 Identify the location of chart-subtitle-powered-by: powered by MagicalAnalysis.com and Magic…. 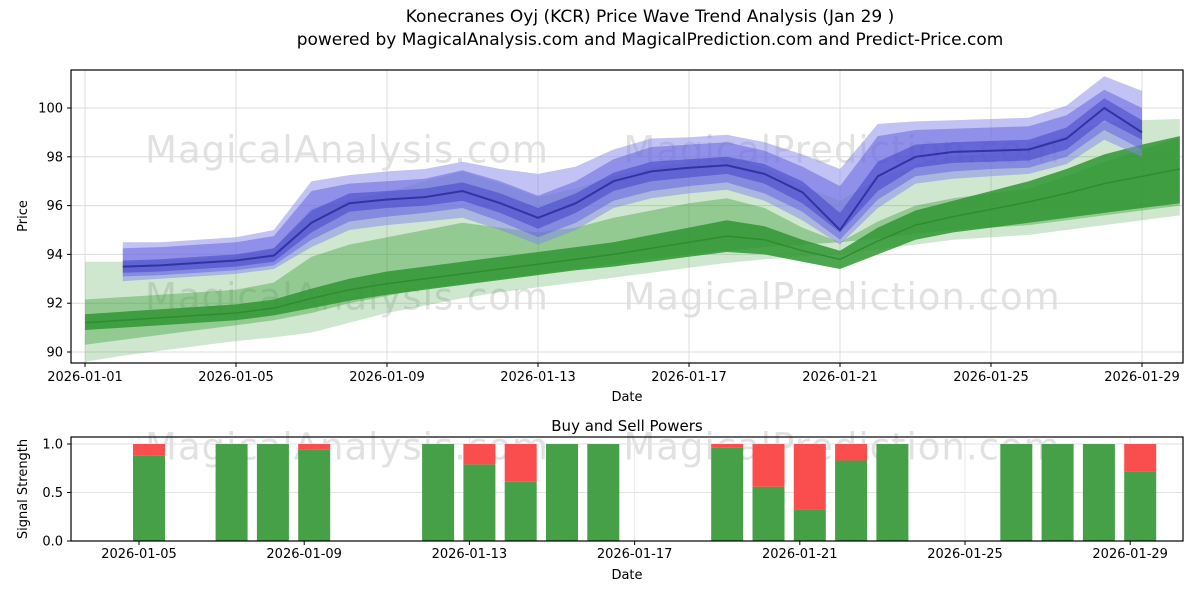
(650, 40).